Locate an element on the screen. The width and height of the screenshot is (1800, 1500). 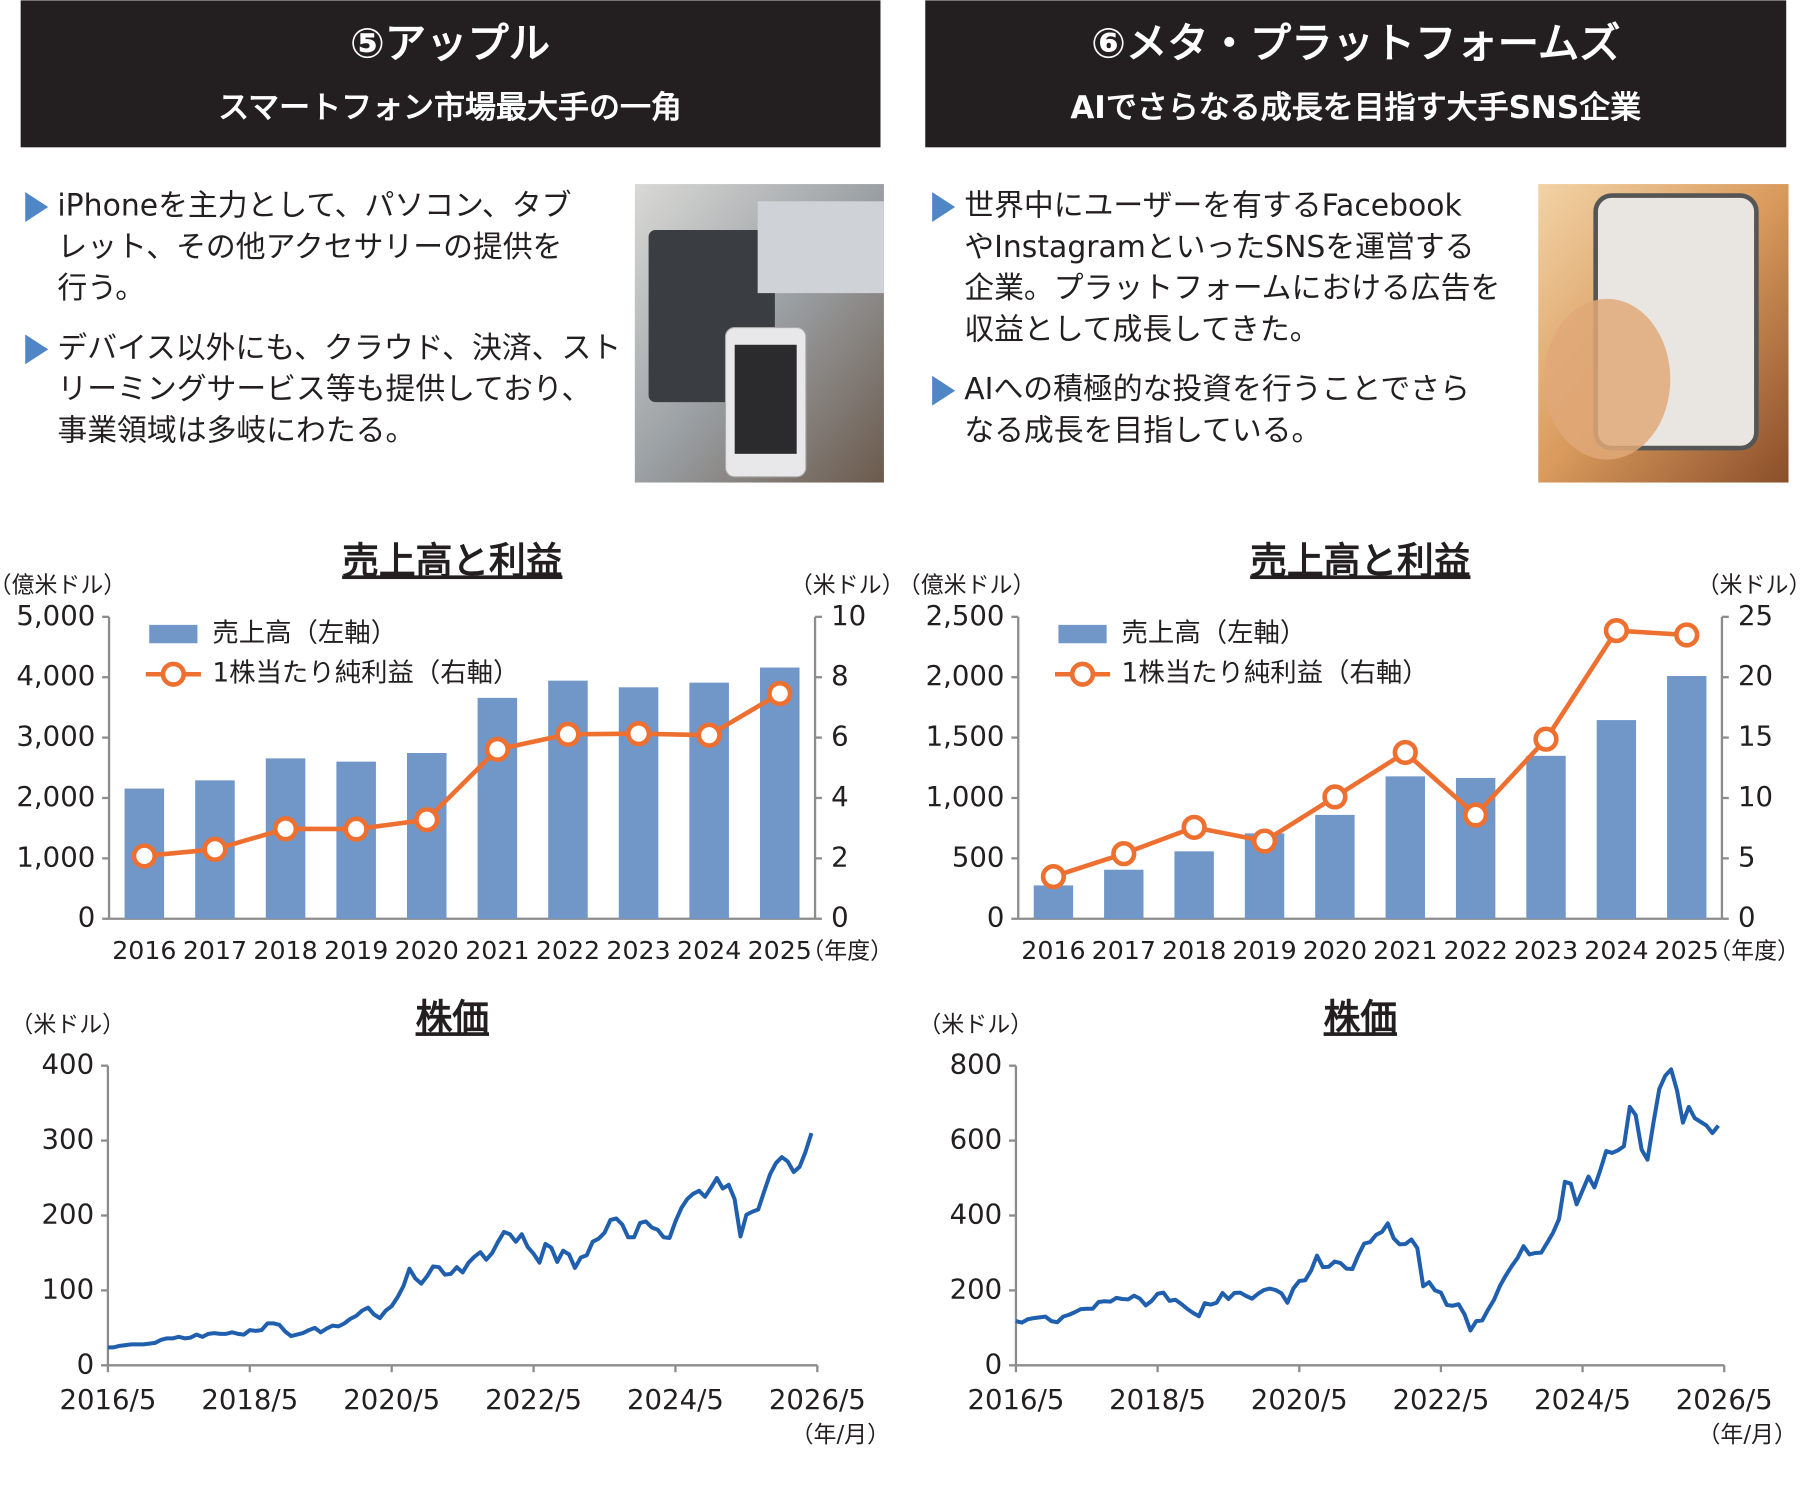
y-tick-label: 2,500 is located at coordinates (965, 616).